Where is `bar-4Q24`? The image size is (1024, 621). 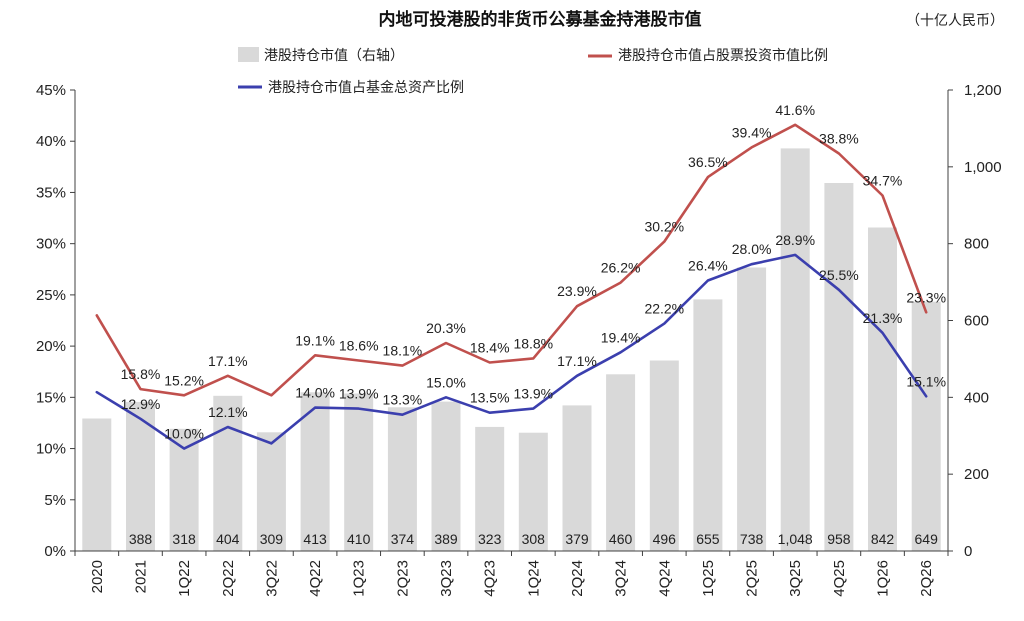
bar-4Q24 is located at coordinates (664, 455).